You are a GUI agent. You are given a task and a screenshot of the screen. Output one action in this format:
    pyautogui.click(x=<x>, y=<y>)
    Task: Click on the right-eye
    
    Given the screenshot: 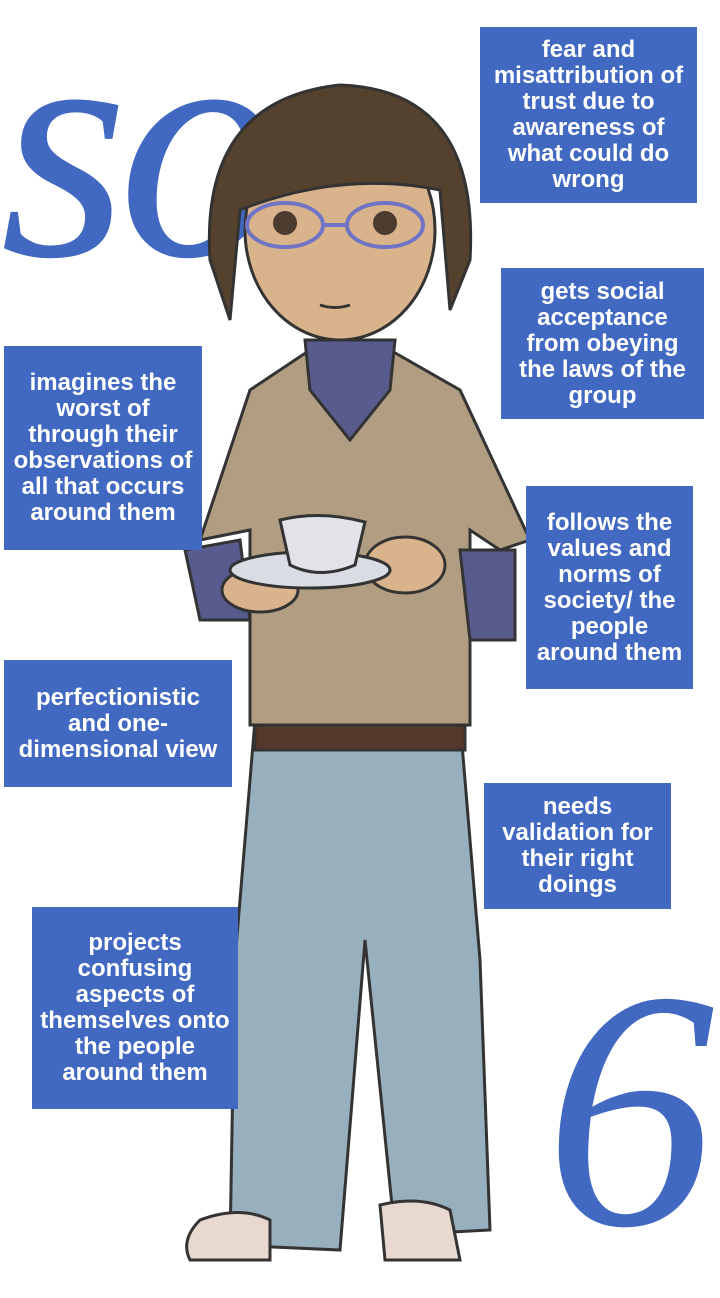 What is the action you would take?
    pyautogui.click(x=385, y=223)
    